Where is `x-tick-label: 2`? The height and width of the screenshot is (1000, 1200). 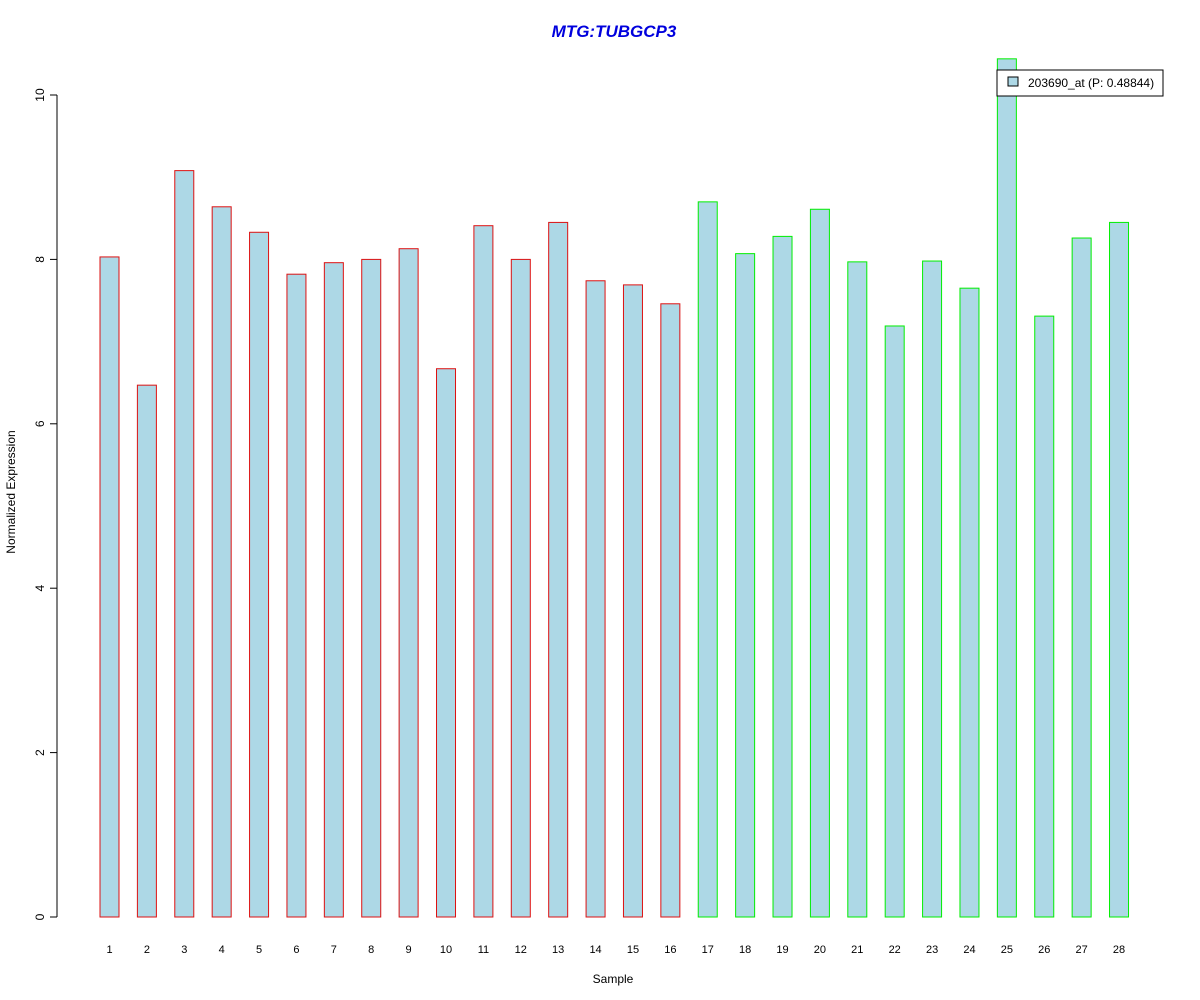 x-tick-label: 2 is located at coordinates (147, 950).